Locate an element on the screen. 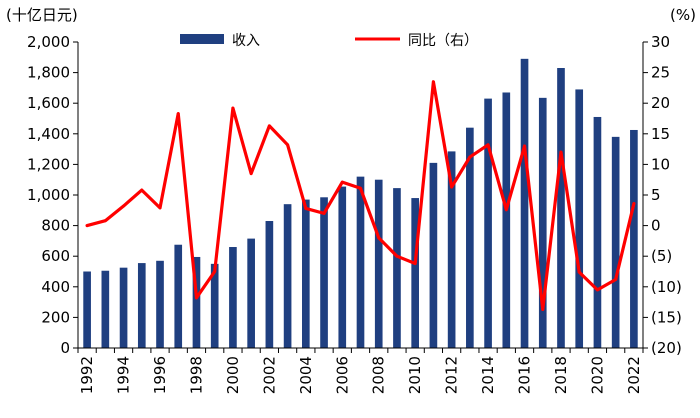 Image resolution: width=700 pixels, height=418 pixels. bar-2008 is located at coordinates (378, 263).